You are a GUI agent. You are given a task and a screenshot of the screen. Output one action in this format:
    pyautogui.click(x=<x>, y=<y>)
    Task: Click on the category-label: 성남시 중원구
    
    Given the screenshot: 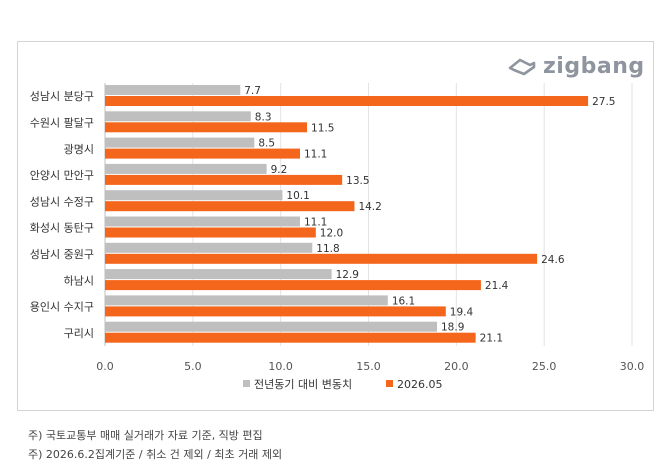 What is the action you would take?
    pyautogui.click(x=62, y=254)
    